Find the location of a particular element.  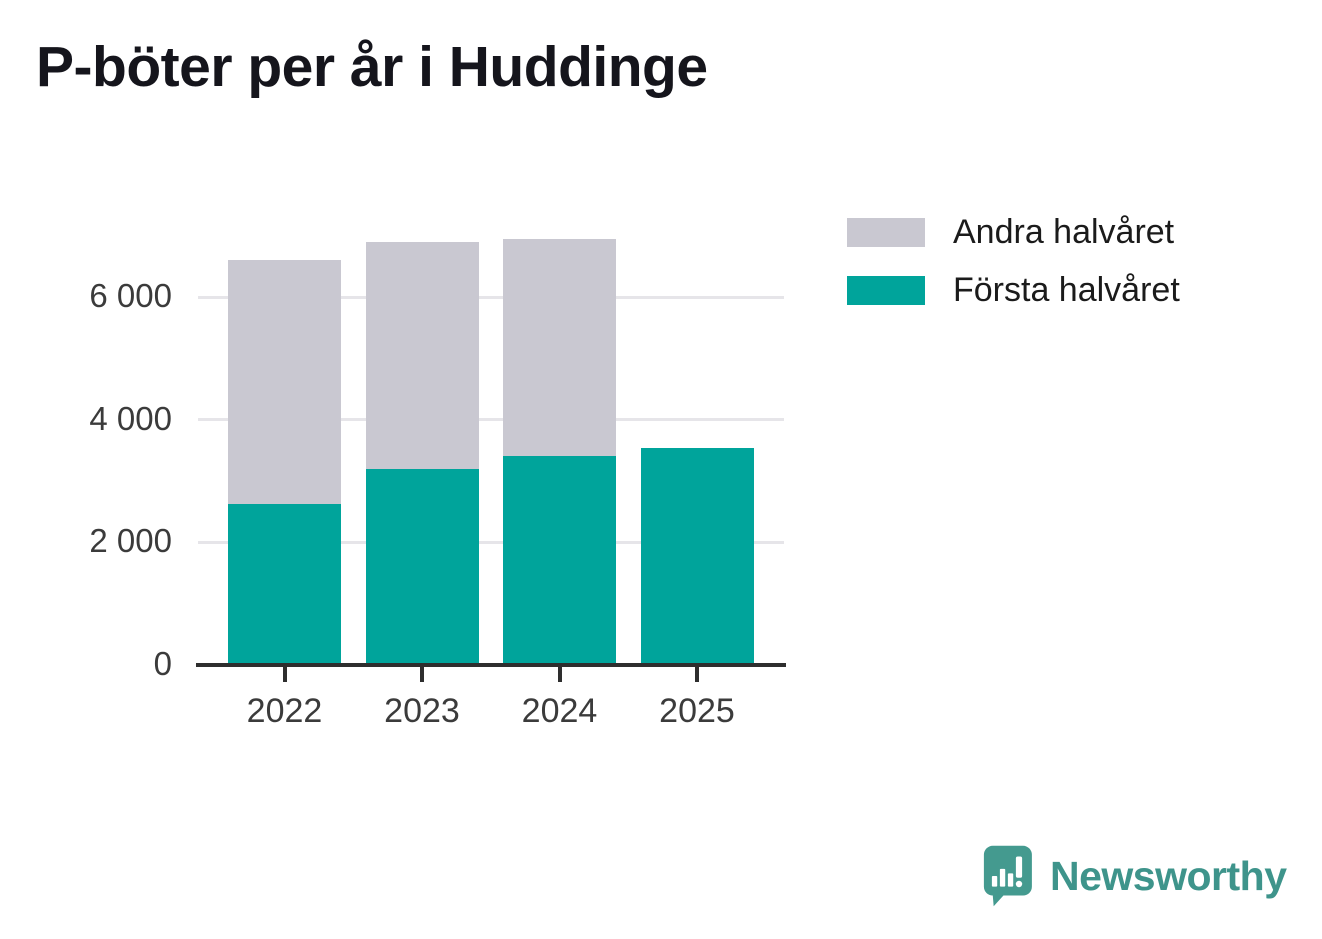

legend-swatch-forsta-halvaret is located at coordinates (886, 290).